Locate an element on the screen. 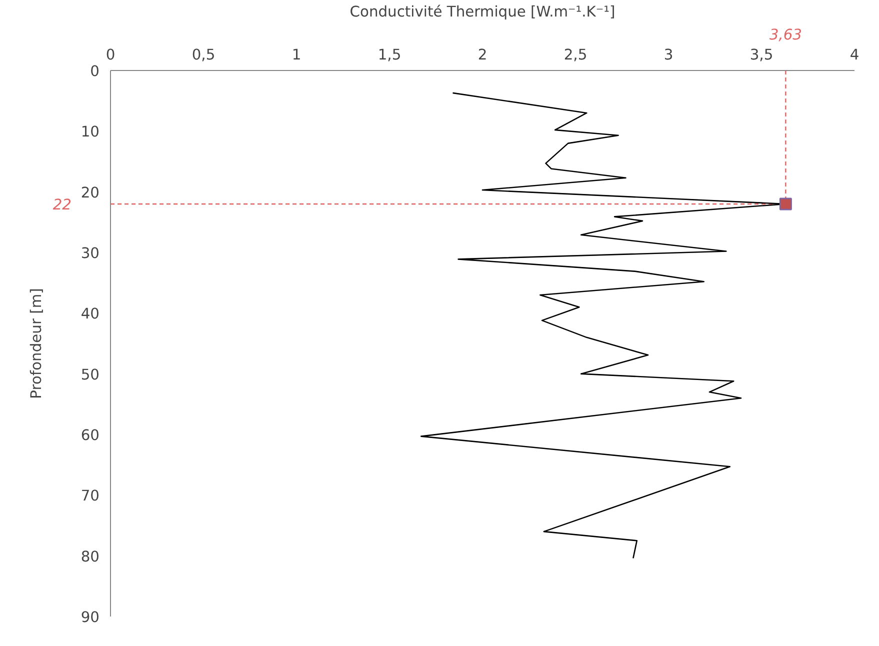  y-tick-label: 80 is located at coordinates (90, 557).